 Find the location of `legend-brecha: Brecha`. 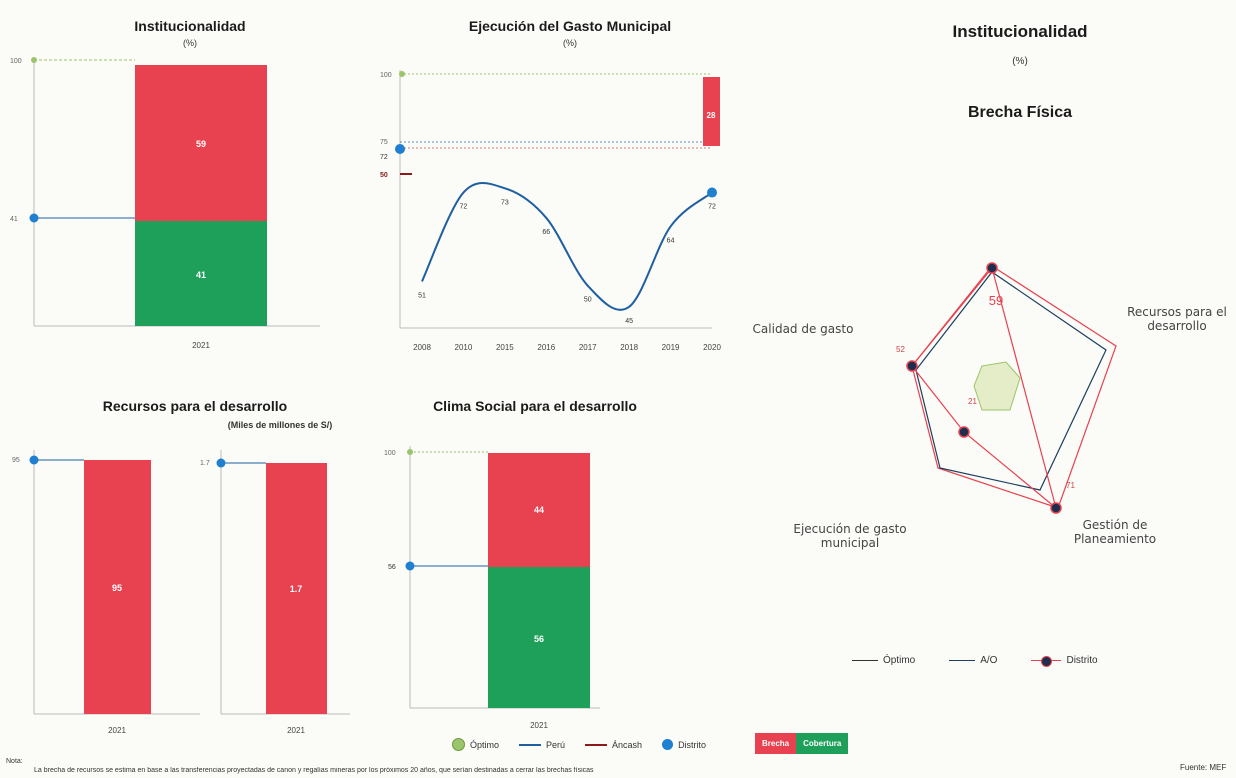

legend-brecha: Brecha is located at coordinates (776, 743).